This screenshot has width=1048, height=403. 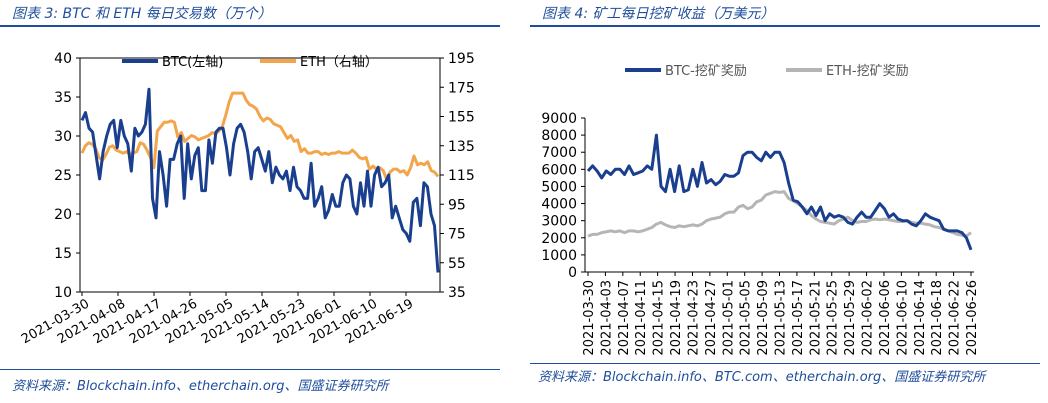 I want to click on left-axis-tick-label: 30, so click(x=63, y=137).